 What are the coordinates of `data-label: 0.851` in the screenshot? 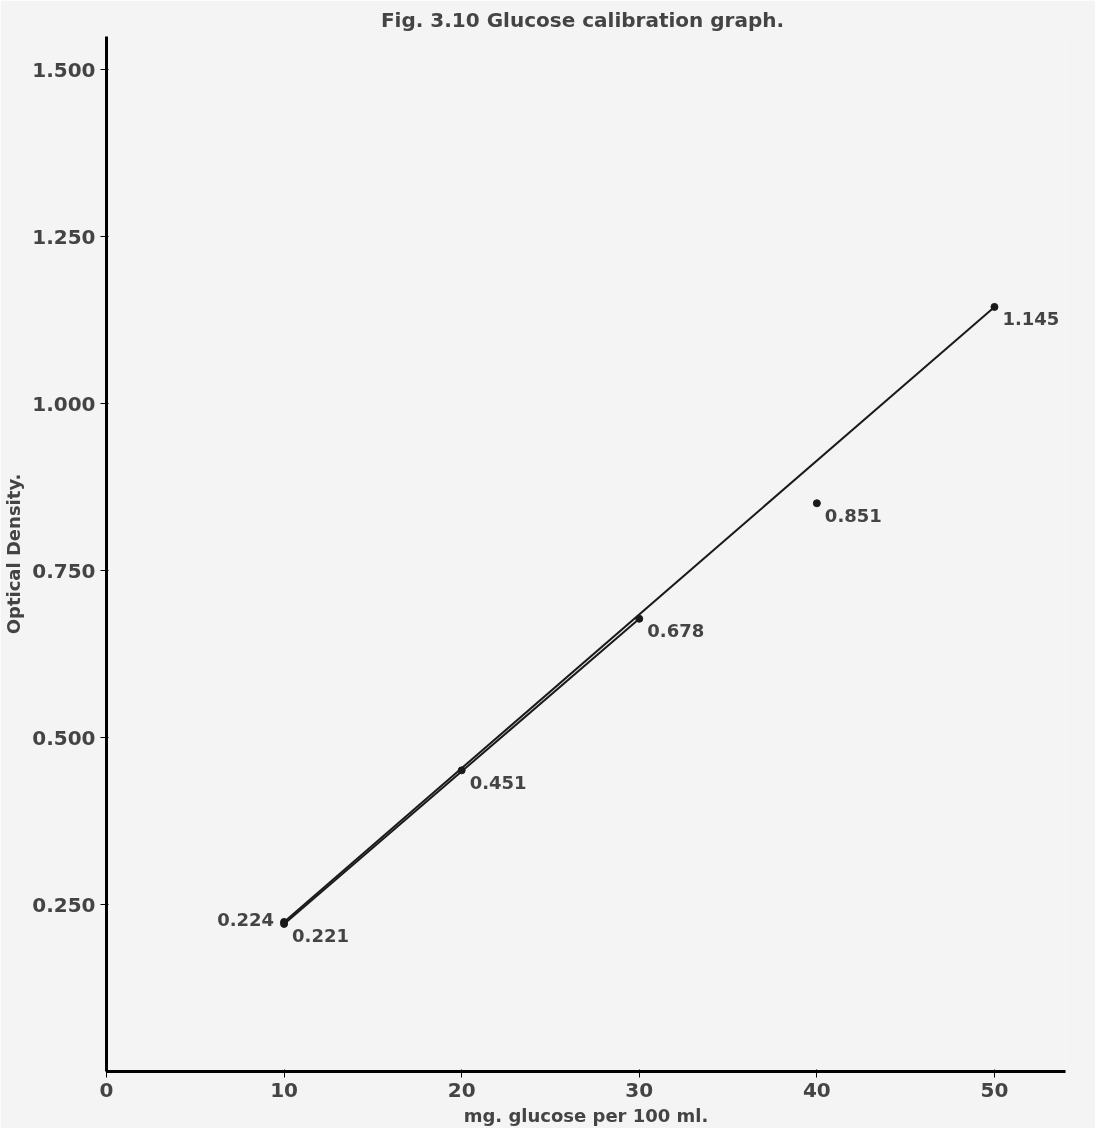 It's located at (853, 515).